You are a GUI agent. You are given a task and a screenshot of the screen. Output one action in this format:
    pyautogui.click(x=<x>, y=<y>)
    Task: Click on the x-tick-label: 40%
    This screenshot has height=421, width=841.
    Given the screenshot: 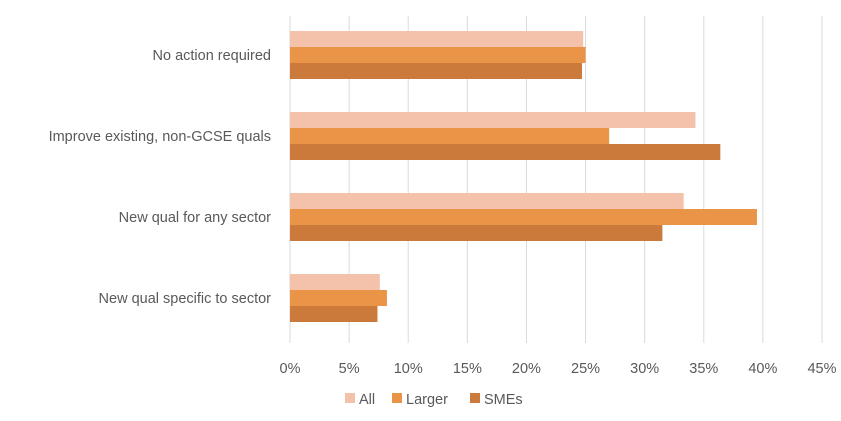 What is the action you would take?
    pyautogui.click(x=762, y=369)
    